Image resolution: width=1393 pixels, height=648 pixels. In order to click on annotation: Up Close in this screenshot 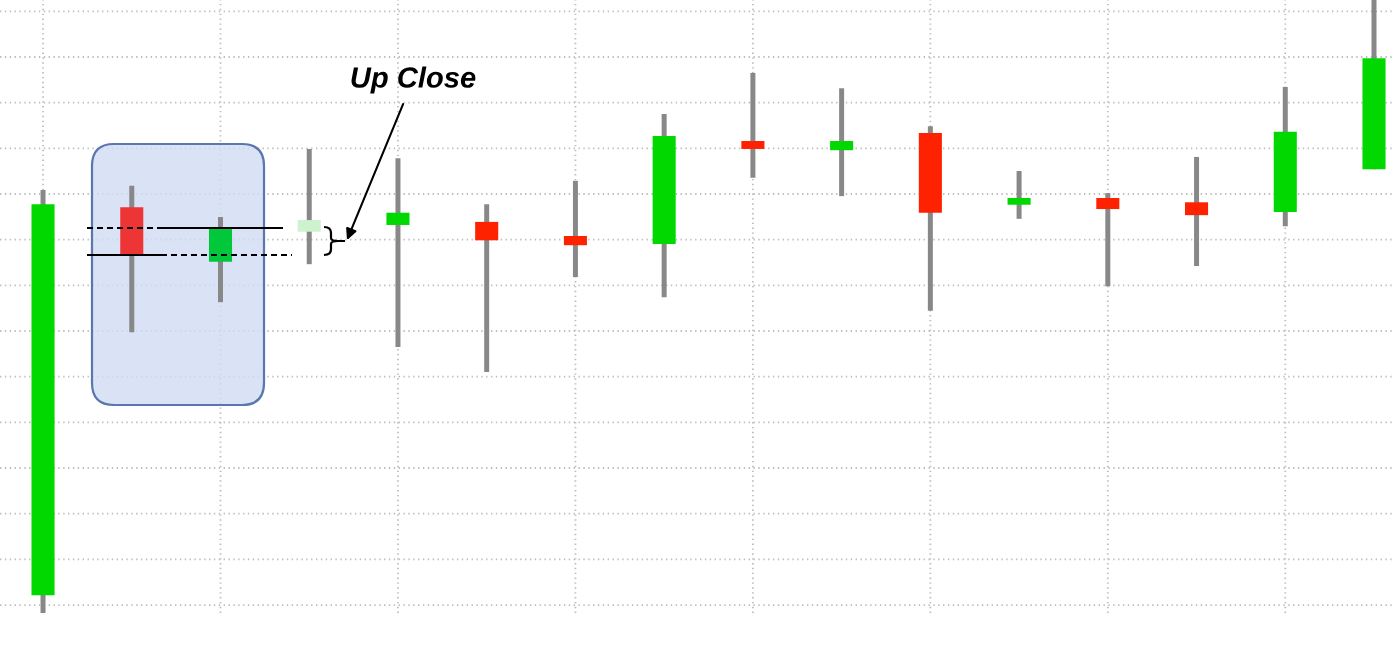, I will do `click(413, 80)`.